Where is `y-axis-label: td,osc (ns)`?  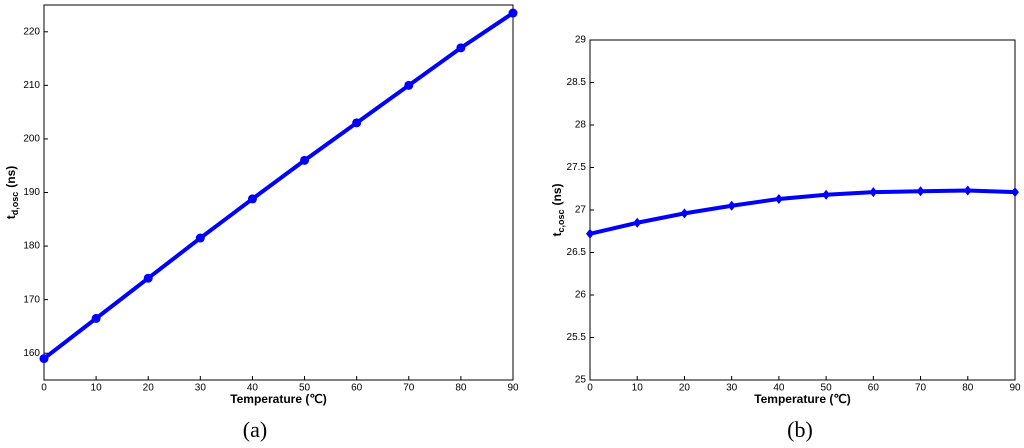 y-axis-label: td,osc (ns) is located at coordinates (12, 193).